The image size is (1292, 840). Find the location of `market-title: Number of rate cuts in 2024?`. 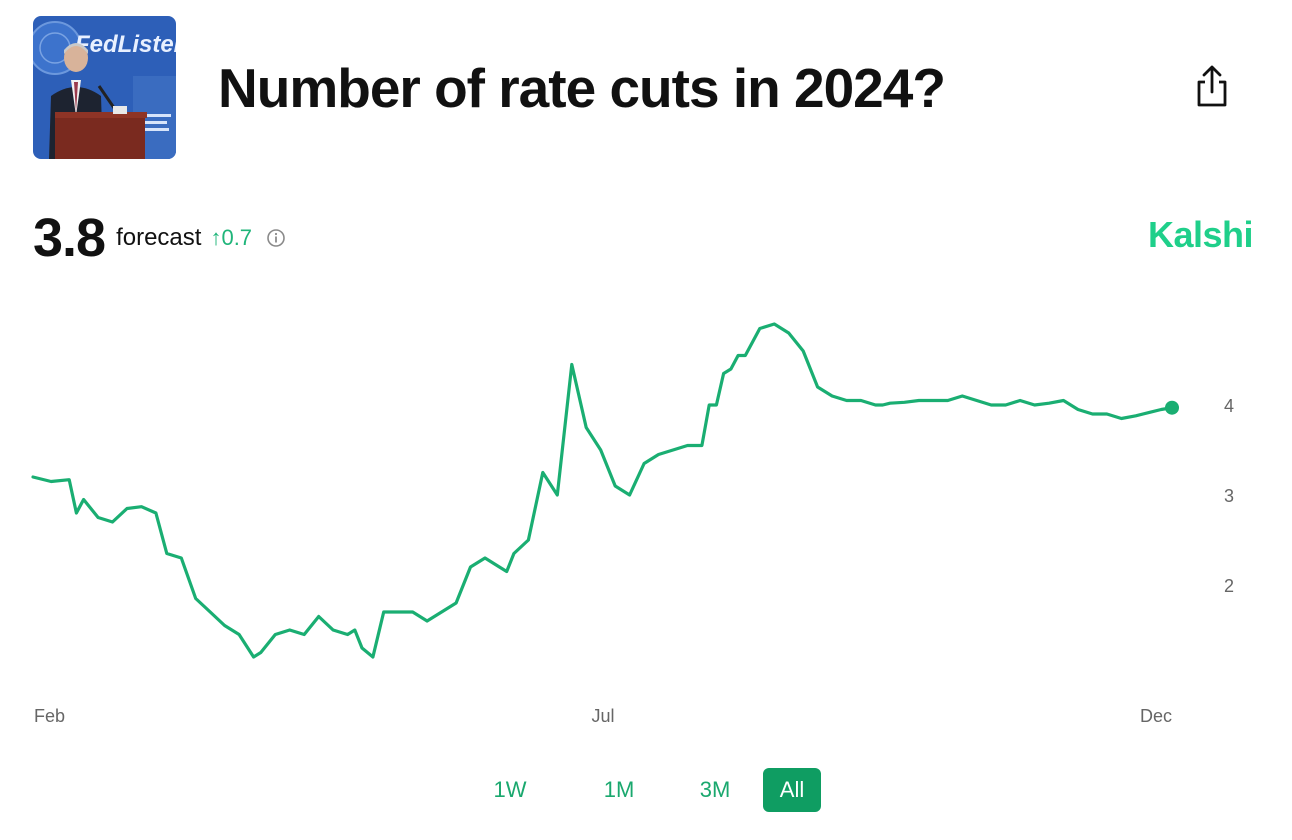

market-title: Number of rate cuts in 2024? is located at coordinates (582, 88).